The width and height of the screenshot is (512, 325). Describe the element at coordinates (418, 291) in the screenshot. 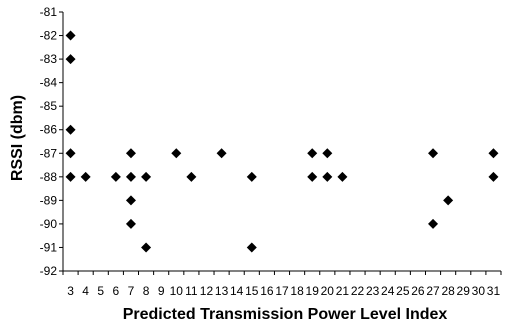

I see `x-tick-label: 26` at that location.